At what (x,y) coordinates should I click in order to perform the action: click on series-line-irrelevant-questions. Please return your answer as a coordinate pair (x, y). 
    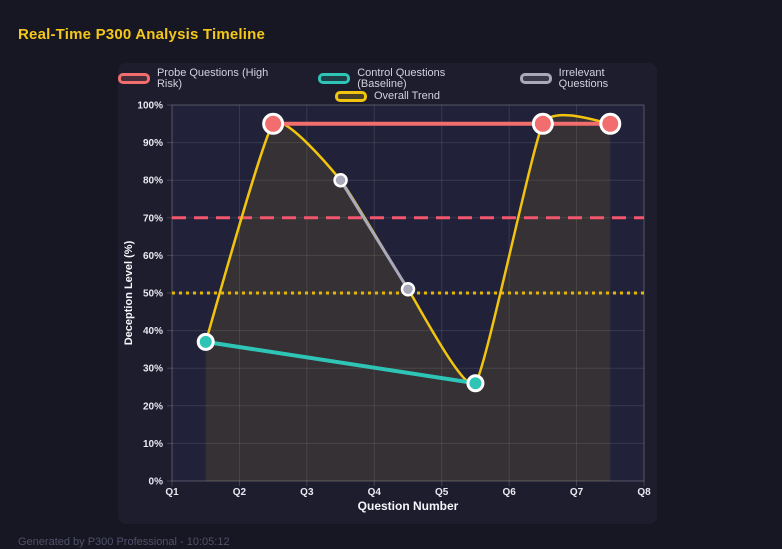
    Looking at the image, I should click on (374, 234).